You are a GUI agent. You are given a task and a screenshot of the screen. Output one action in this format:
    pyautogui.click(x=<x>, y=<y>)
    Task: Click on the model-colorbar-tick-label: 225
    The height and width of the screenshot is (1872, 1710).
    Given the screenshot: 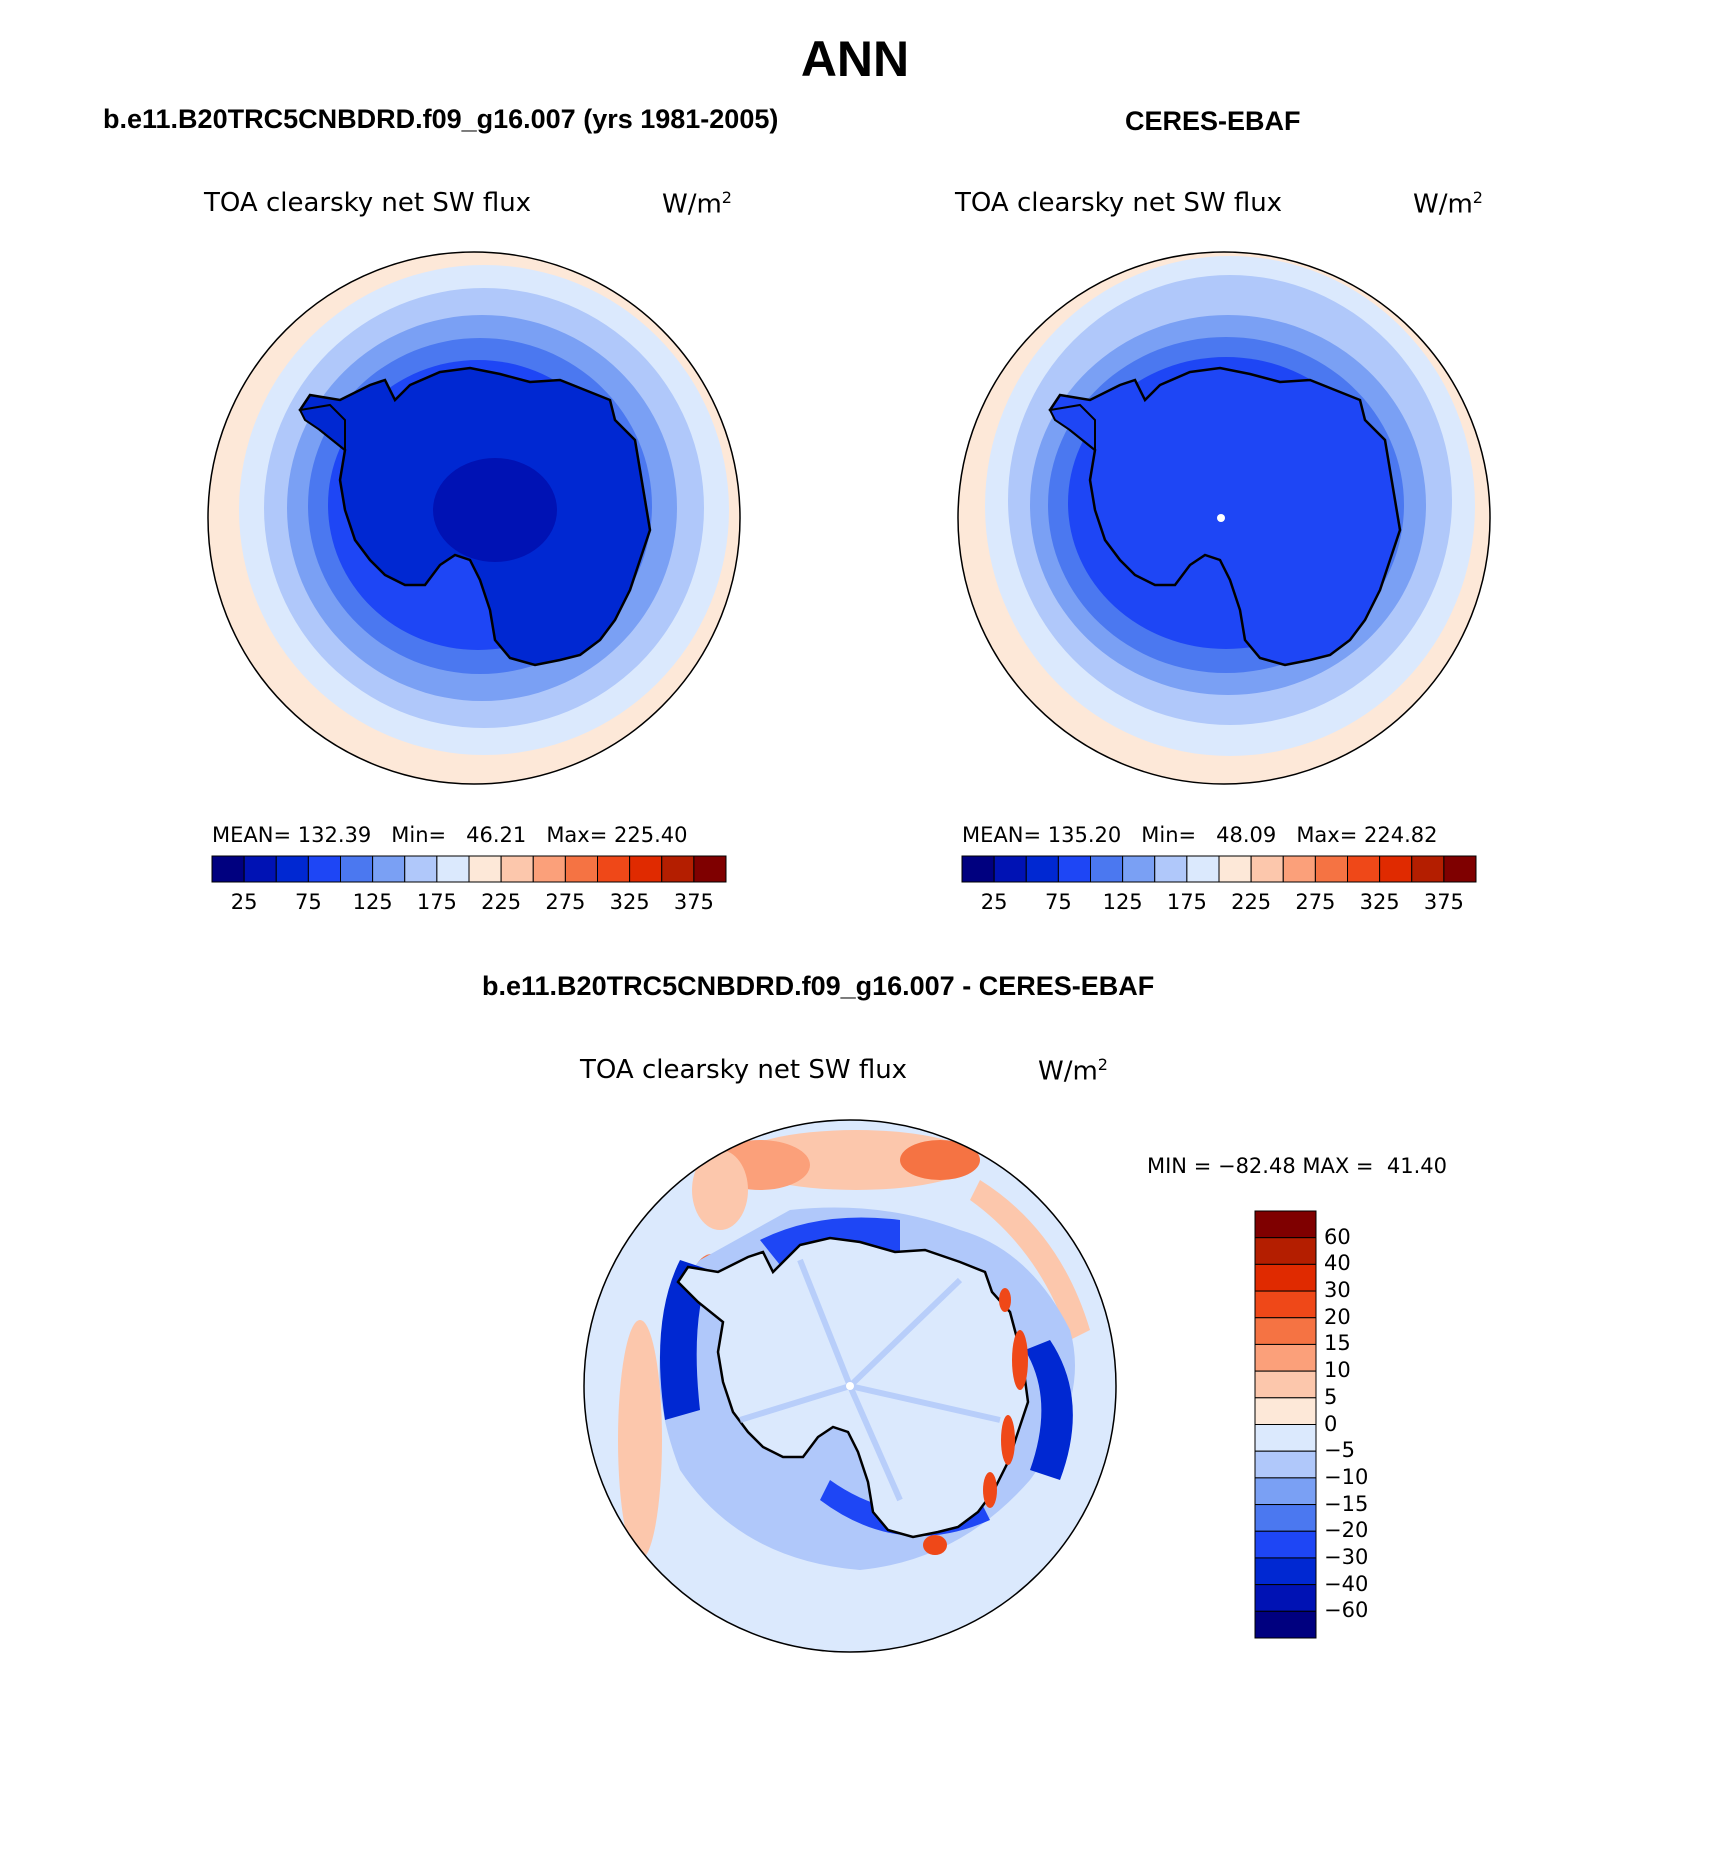 What is the action you would take?
    pyautogui.click(x=501, y=902)
    